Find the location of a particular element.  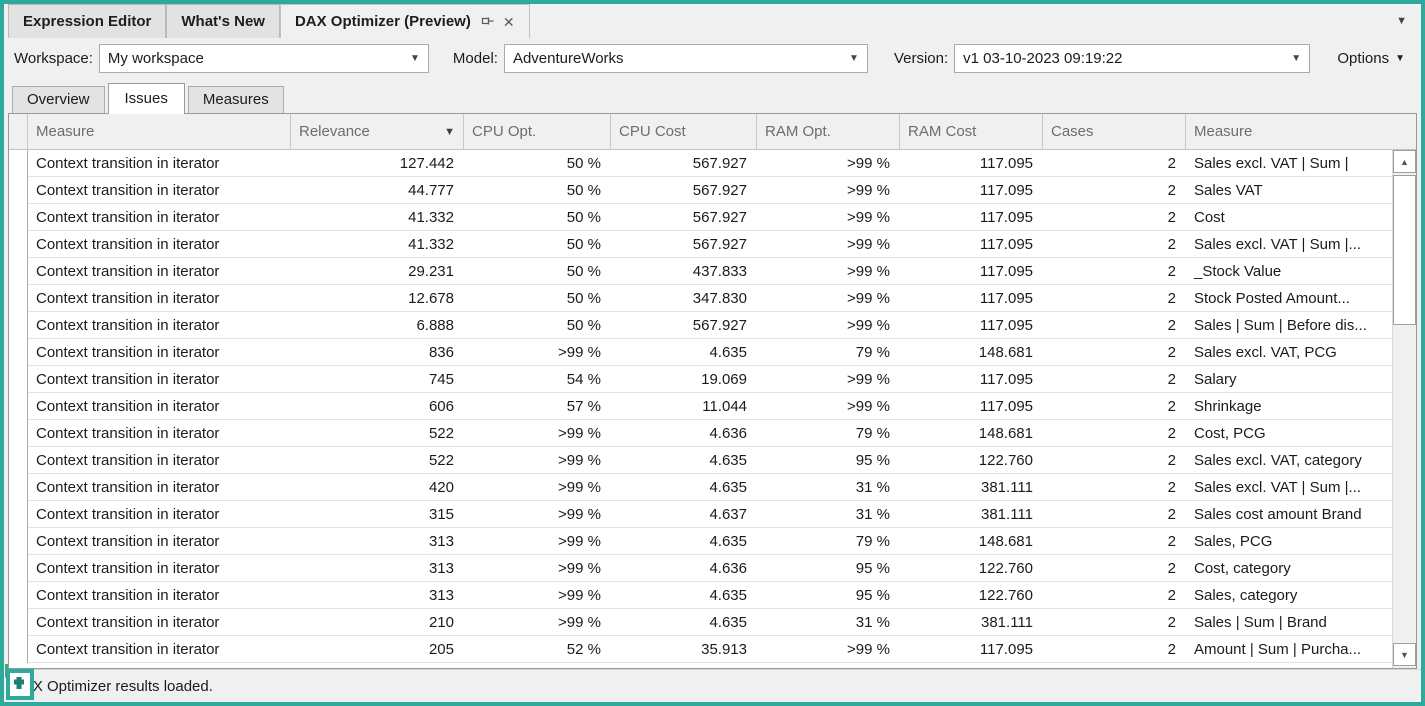

cell-relevance: 127.442 is located at coordinates (377, 163).